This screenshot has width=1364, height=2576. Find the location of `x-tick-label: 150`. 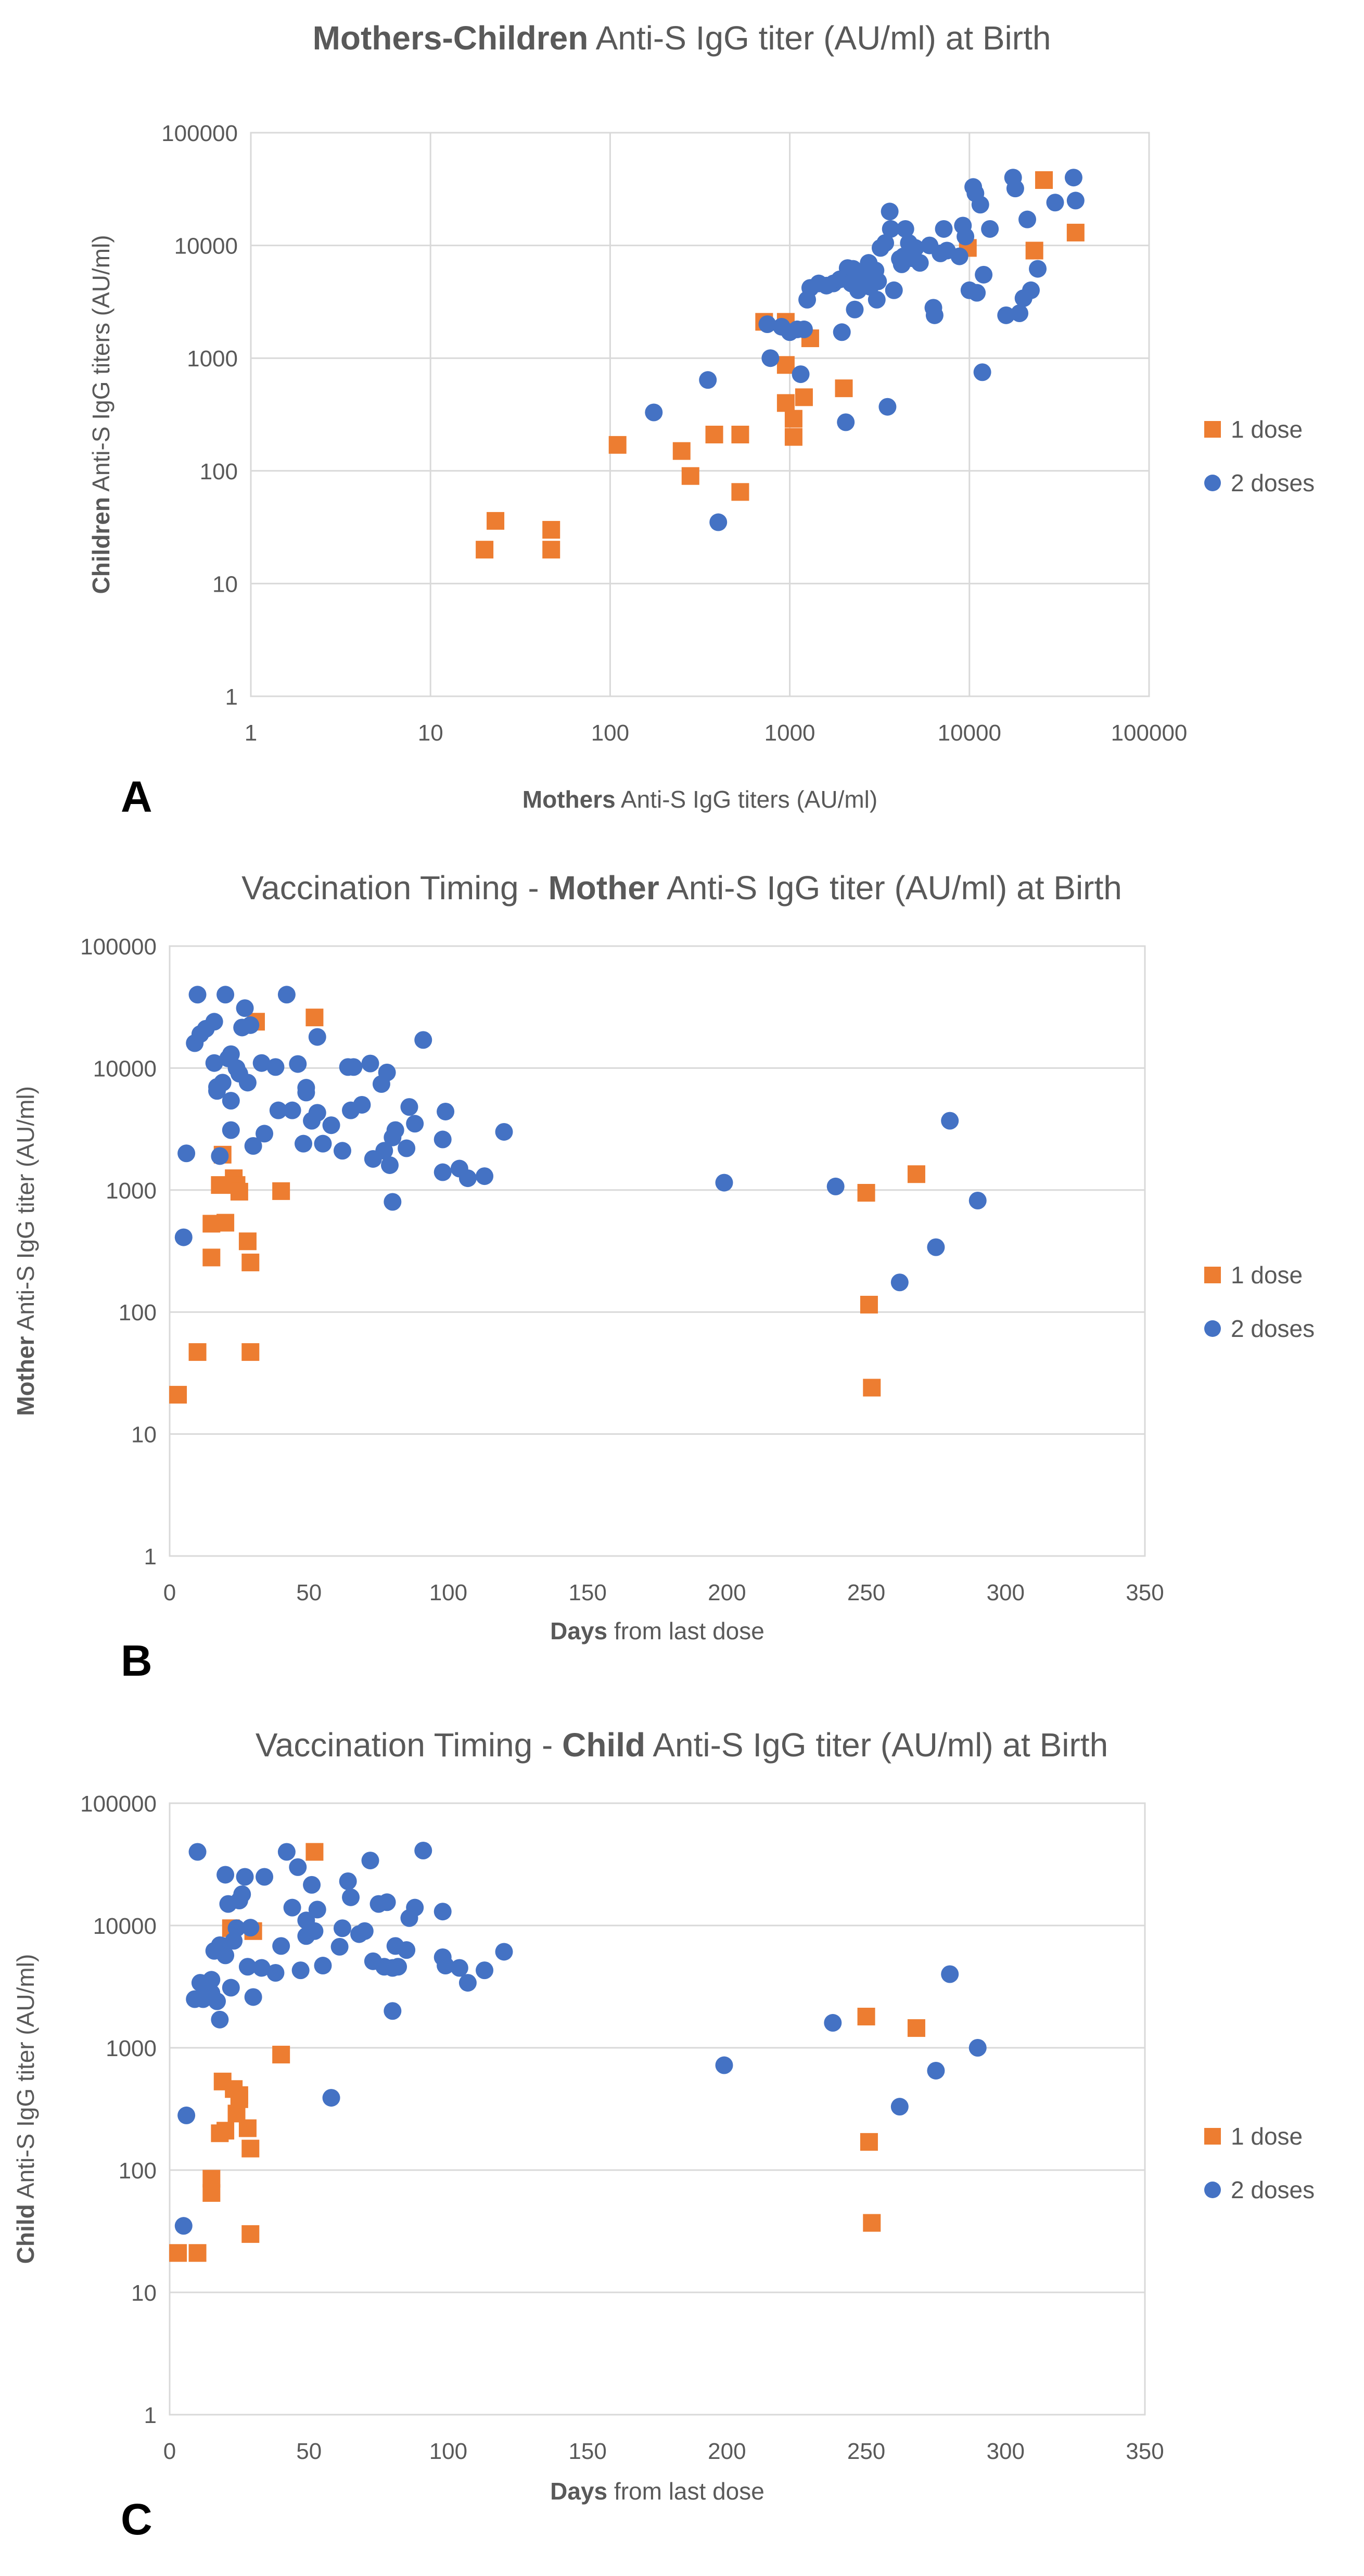

x-tick-label: 150 is located at coordinates (587, 1592).